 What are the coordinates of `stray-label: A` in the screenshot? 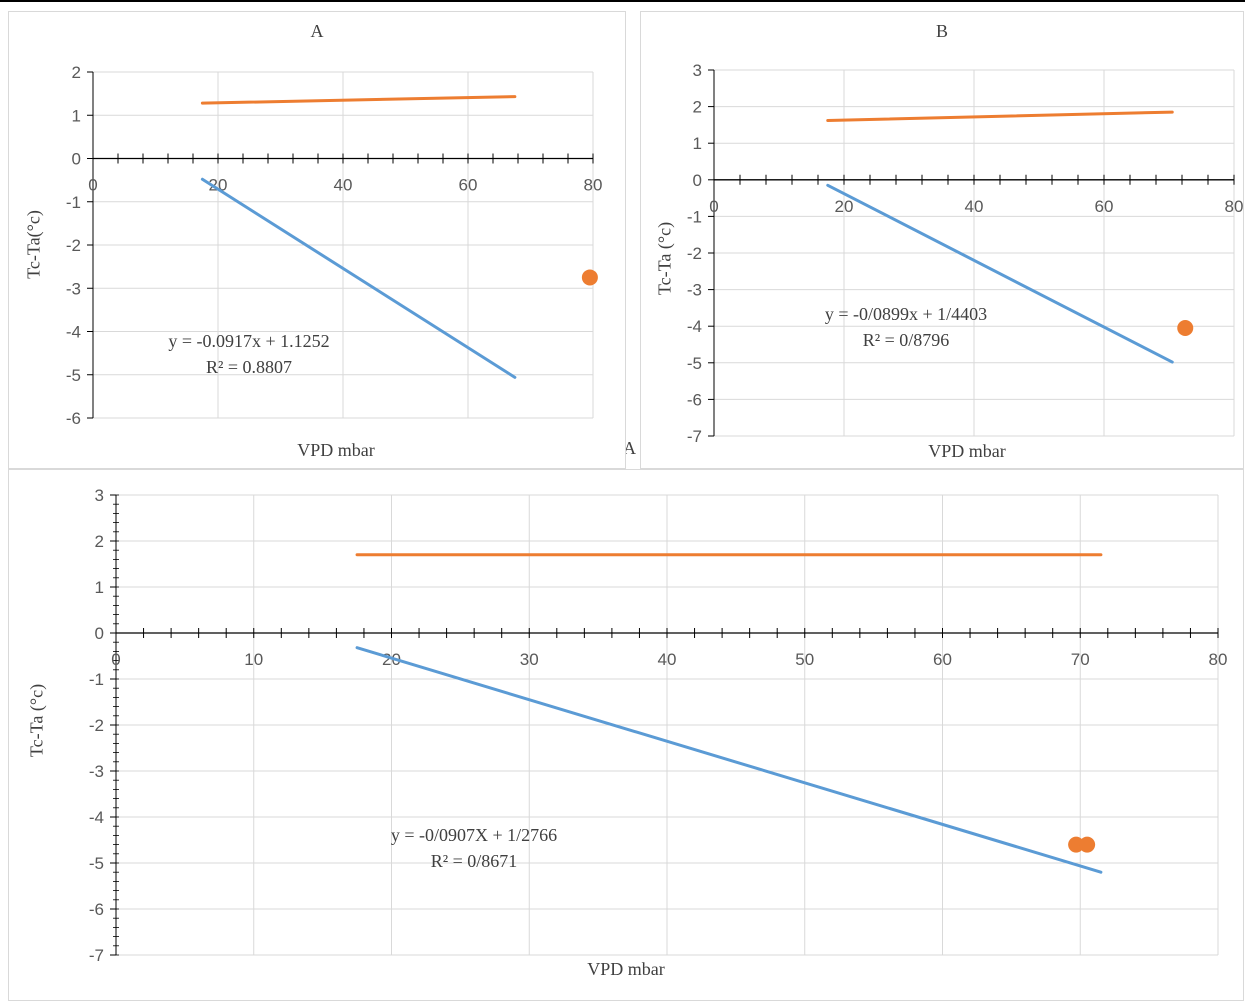 It's located at (629, 448).